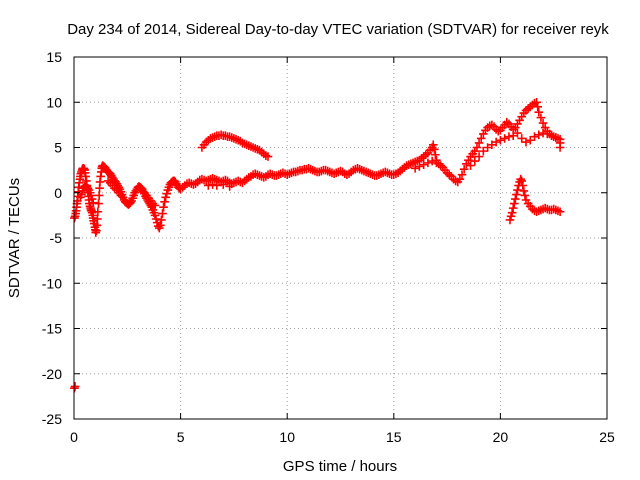 This screenshot has width=640, height=480. Describe the element at coordinates (58, 193) in the screenshot. I see `y-tick-label: 0` at that location.